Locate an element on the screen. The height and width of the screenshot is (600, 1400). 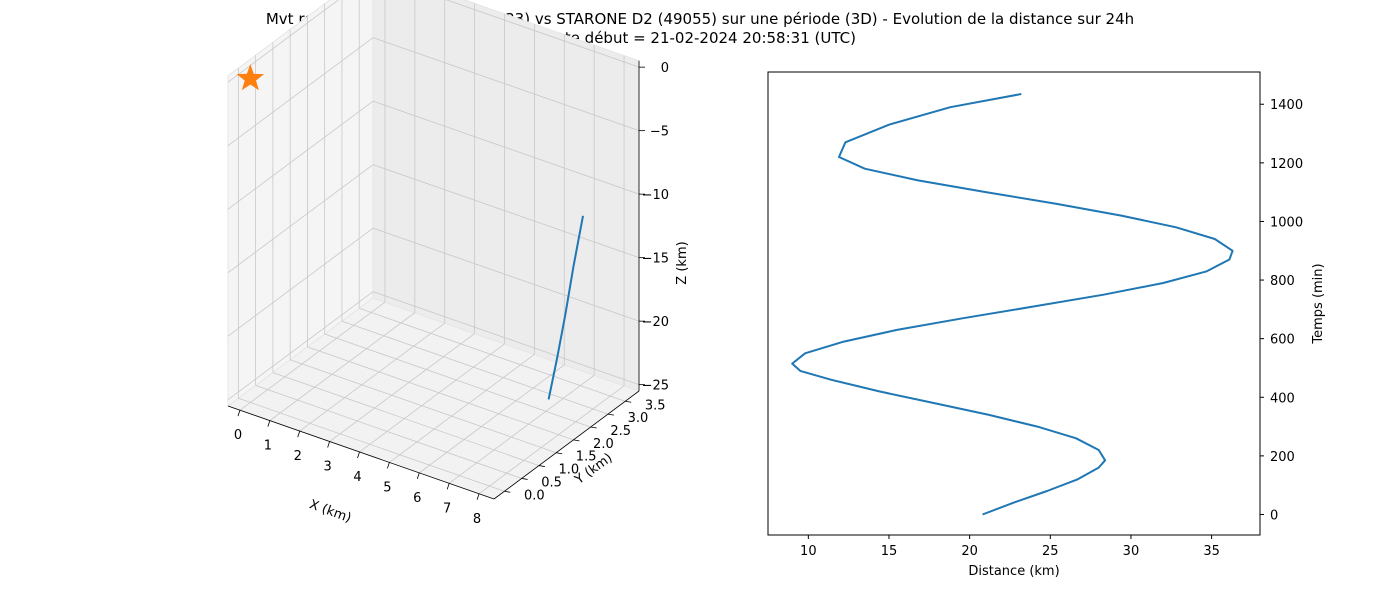
x-tick-label: 8 is located at coordinates (477, 519).